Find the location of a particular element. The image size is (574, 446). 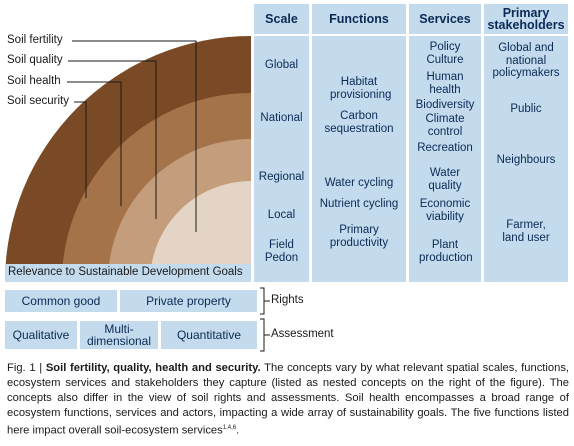

caption-refs: 1,4,6 is located at coordinates (229, 428).